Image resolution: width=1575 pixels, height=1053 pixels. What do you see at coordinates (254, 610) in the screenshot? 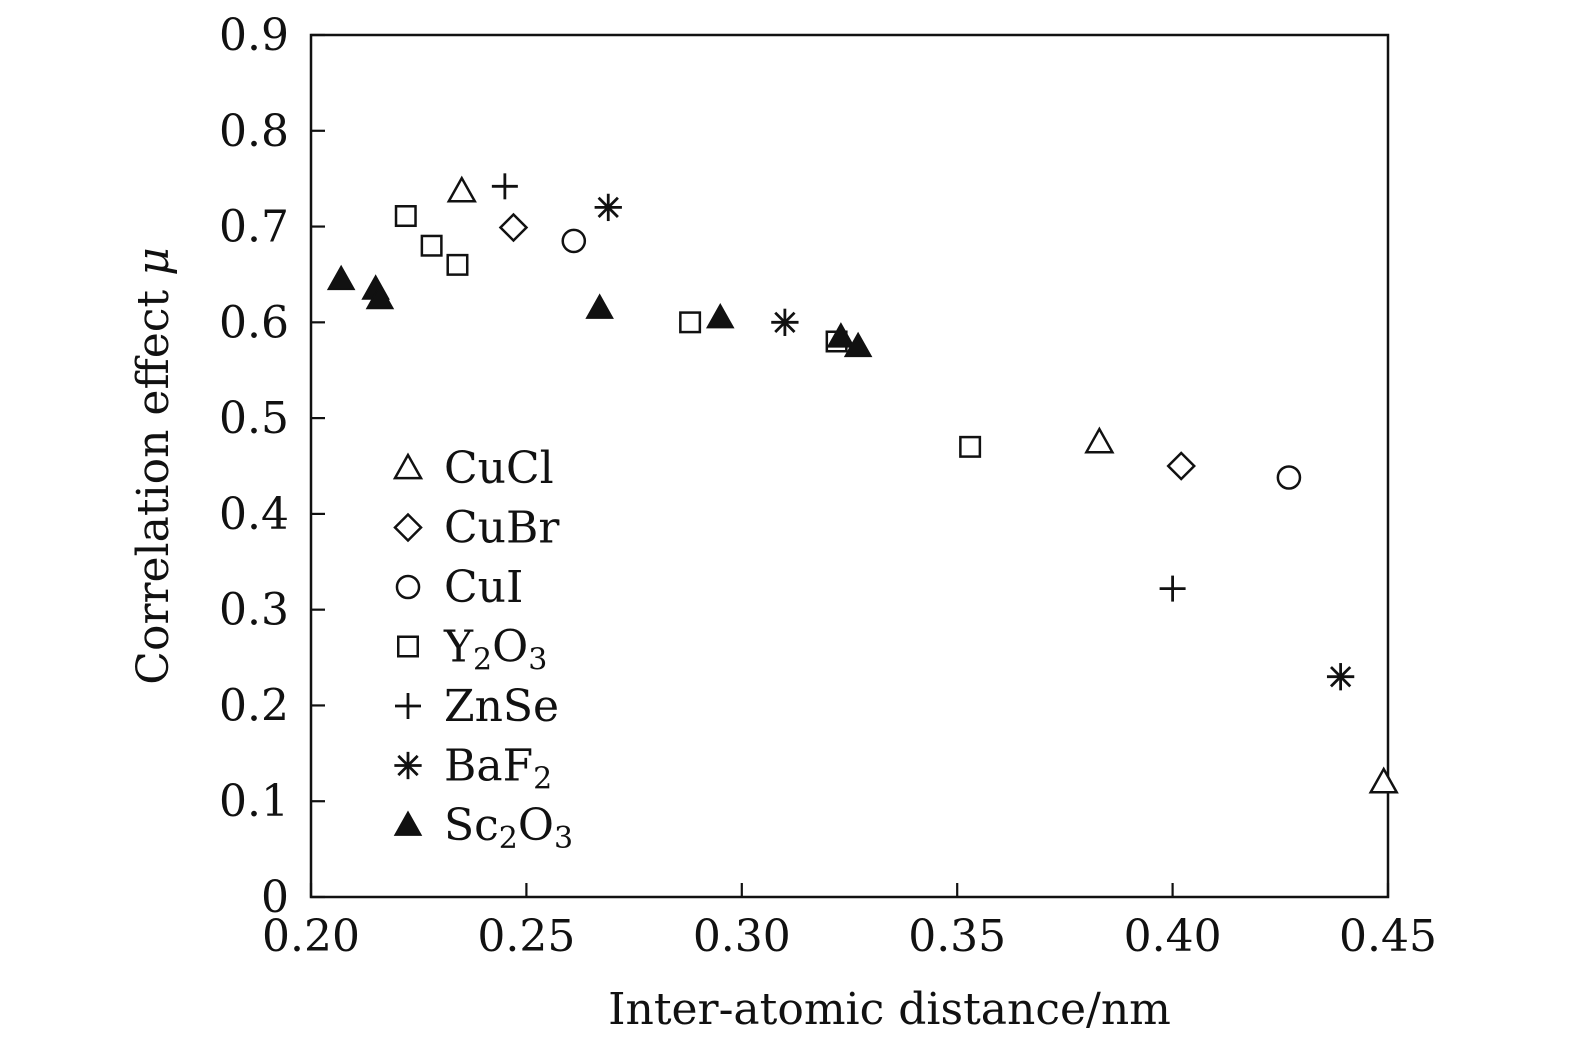
I see `y-tick-label: 0.3` at bounding box center [254, 610].